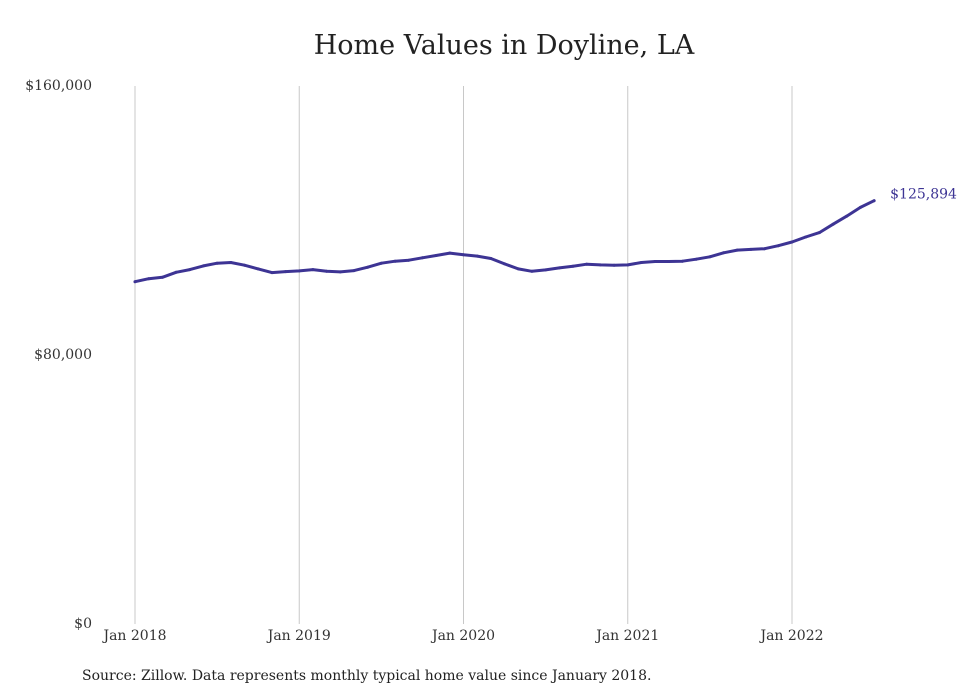 This screenshot has height=699, width=980. I want to click on end-value-label: $125,894, so click(923, 195).